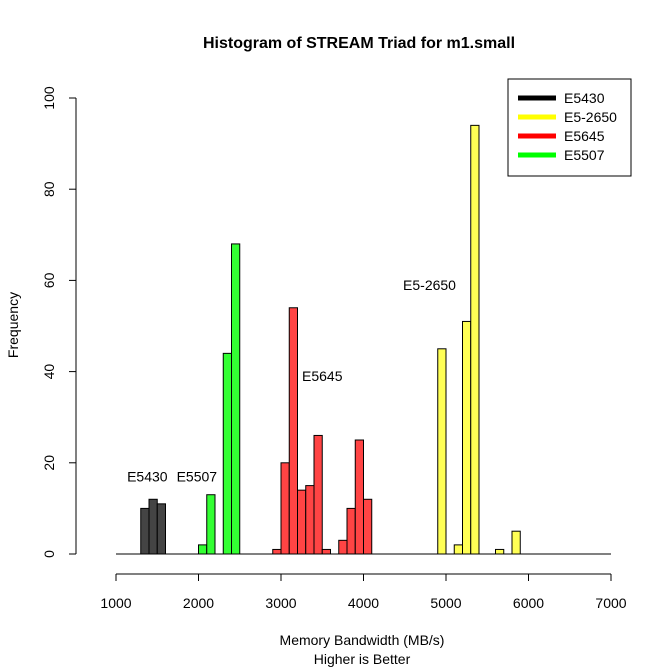 This screenshot has height=671, width=672. What do you see at coordinates (322, 376) in the screenshot?
I see `bar-annotation: E5645` at bounding box center [322, 376].